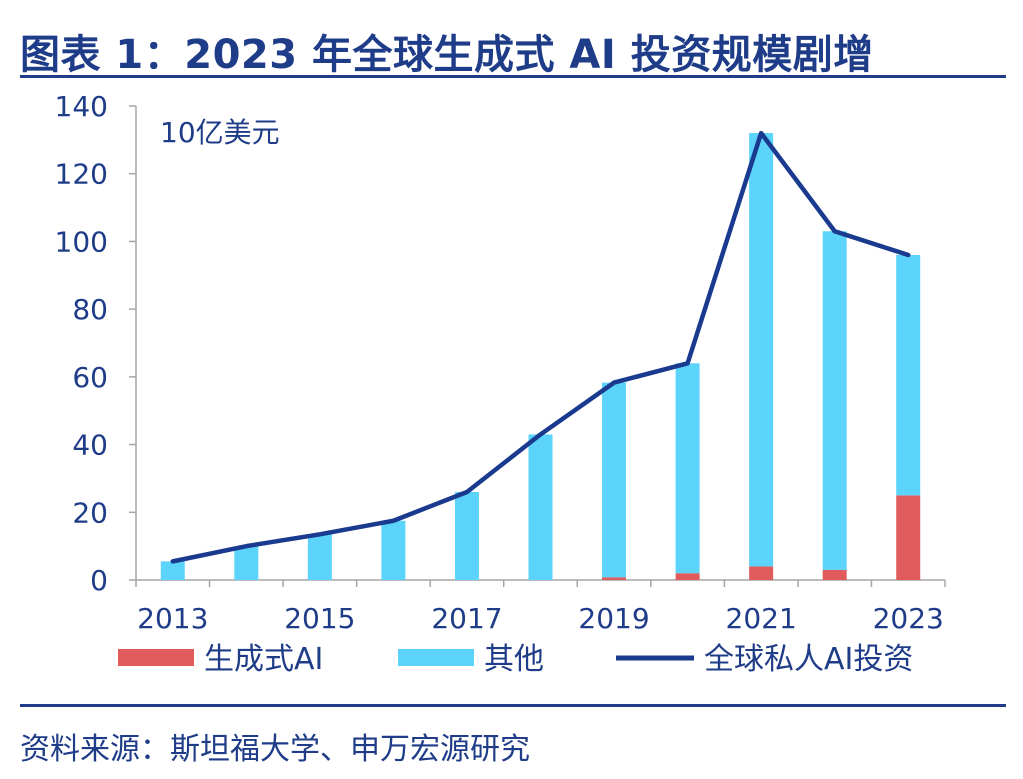  What do you see at coordinates (513, 705) in the screenshot?
I see `source-rule` at bounding box center [513, 705].